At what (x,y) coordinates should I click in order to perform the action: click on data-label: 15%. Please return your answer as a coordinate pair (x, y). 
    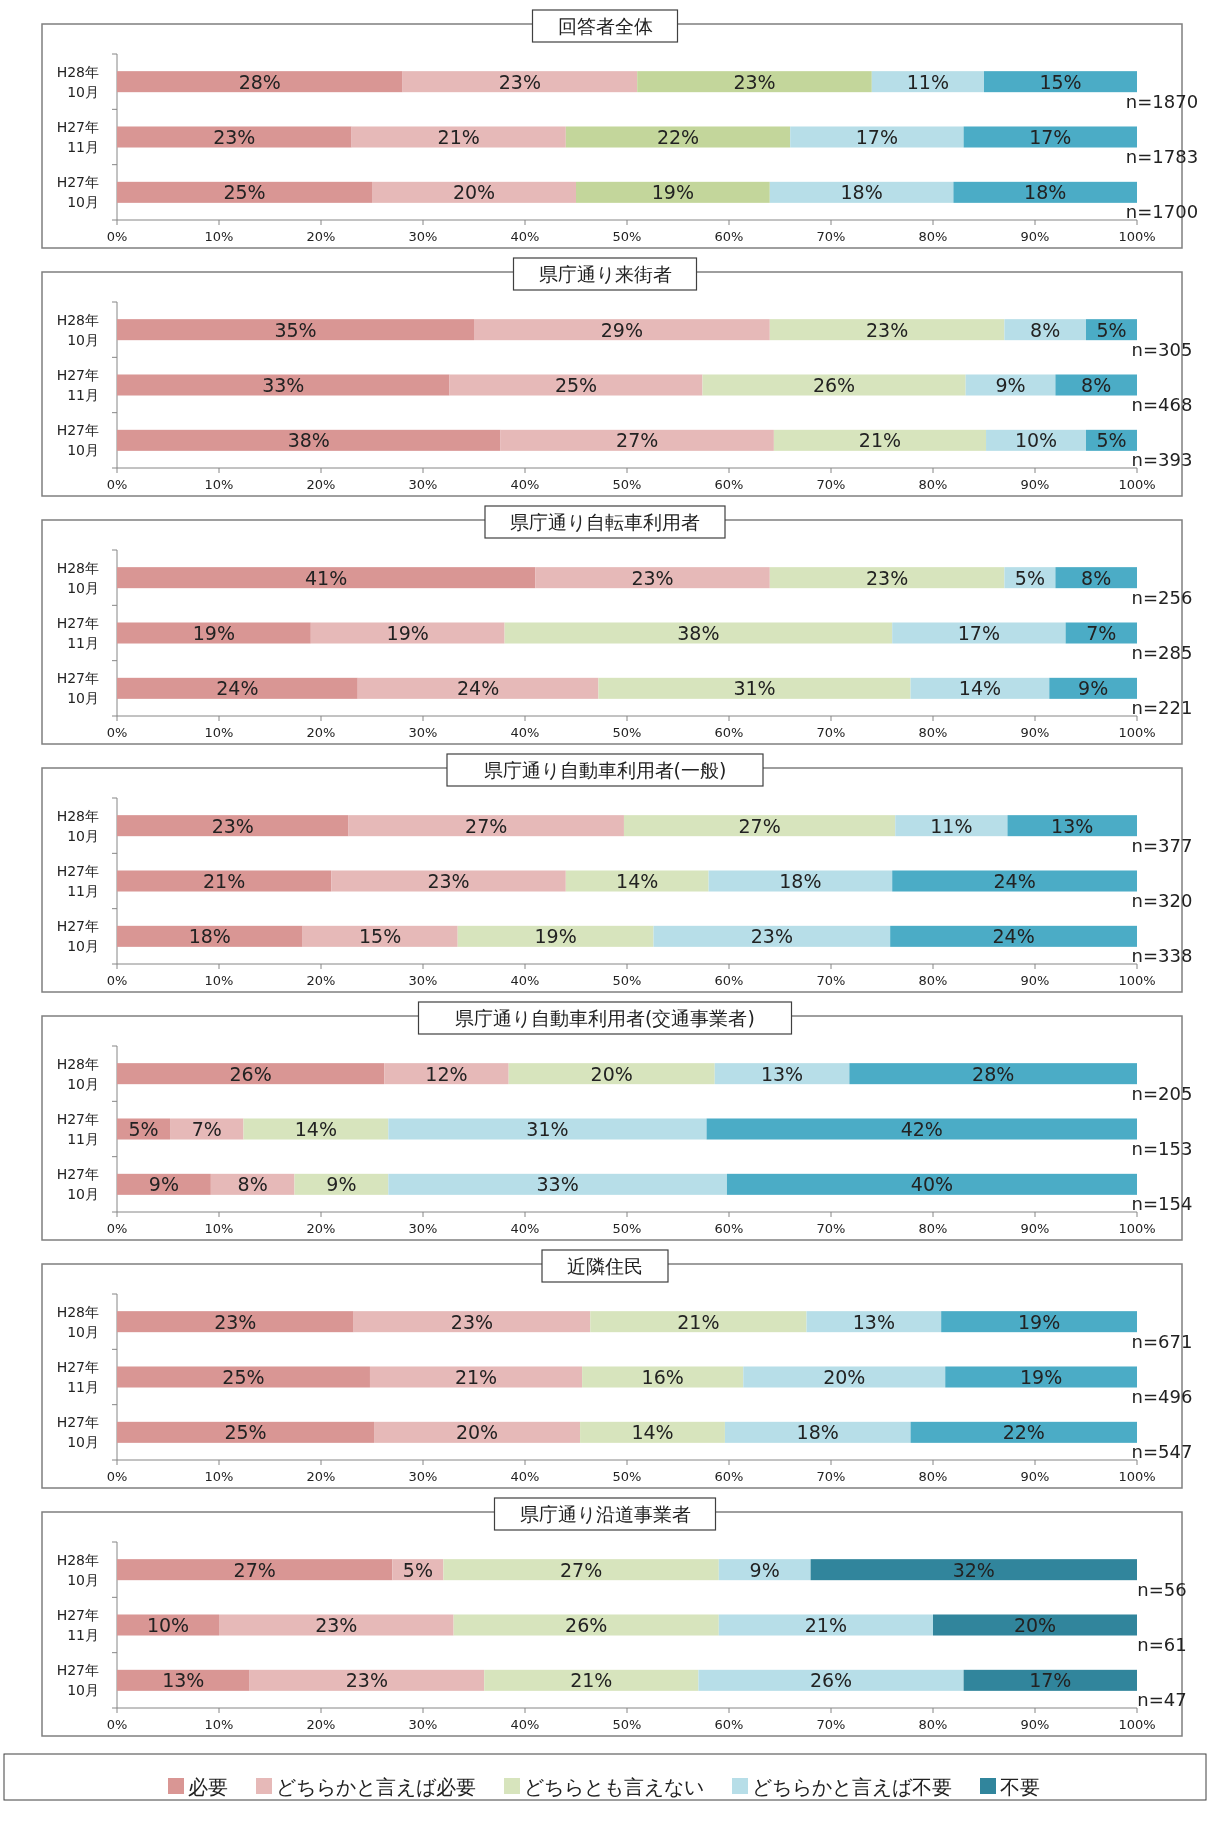
    Looking at the image, I should click on (380, 936).